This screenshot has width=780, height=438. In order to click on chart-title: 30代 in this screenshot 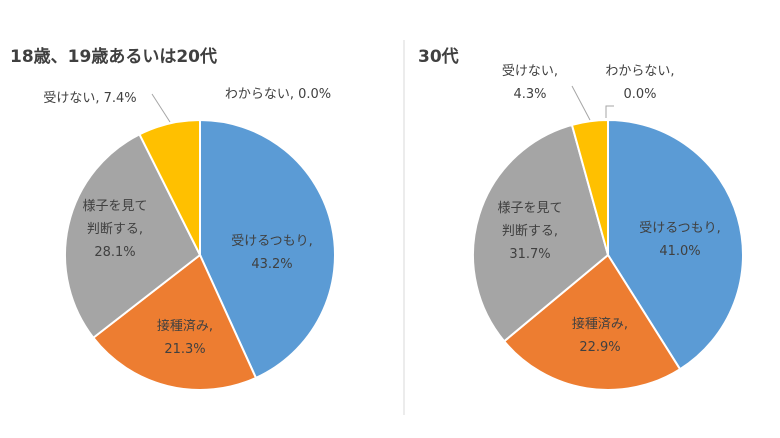, I will do `click(438, 56)`.